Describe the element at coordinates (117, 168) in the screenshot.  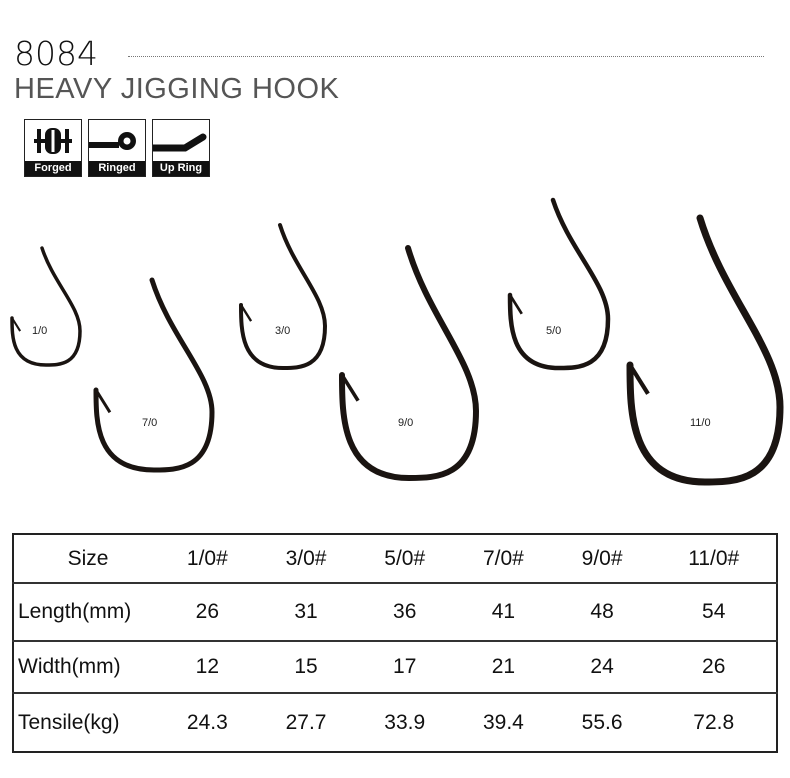
I see `badge-label: Ringed` at that location.